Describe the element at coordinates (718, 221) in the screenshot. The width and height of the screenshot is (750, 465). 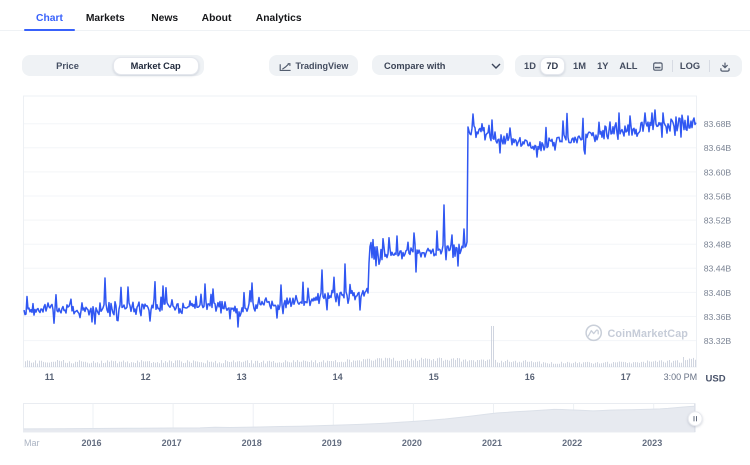
I see `svg-text: 83.52B` at that location.